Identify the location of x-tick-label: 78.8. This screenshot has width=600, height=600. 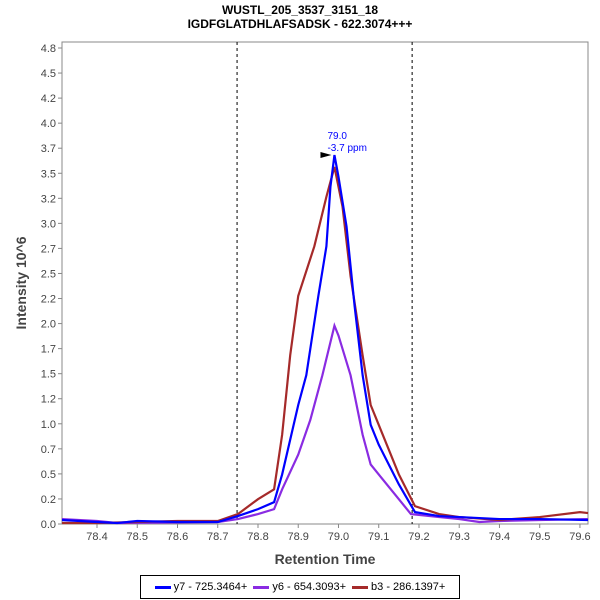
(257, 537).